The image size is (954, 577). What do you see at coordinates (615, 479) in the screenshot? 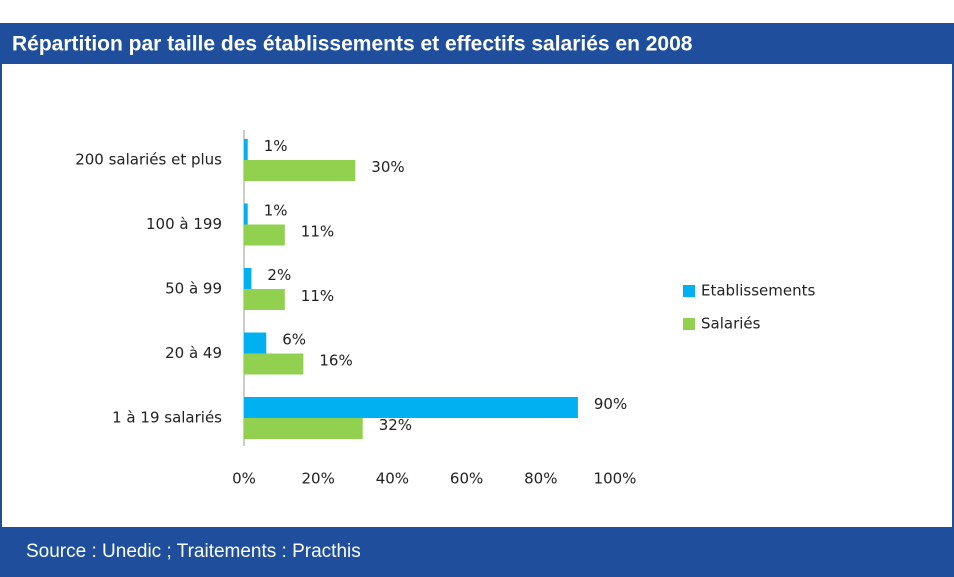
I see `x-tick-label: 100%` at bounding box center [615, 479].